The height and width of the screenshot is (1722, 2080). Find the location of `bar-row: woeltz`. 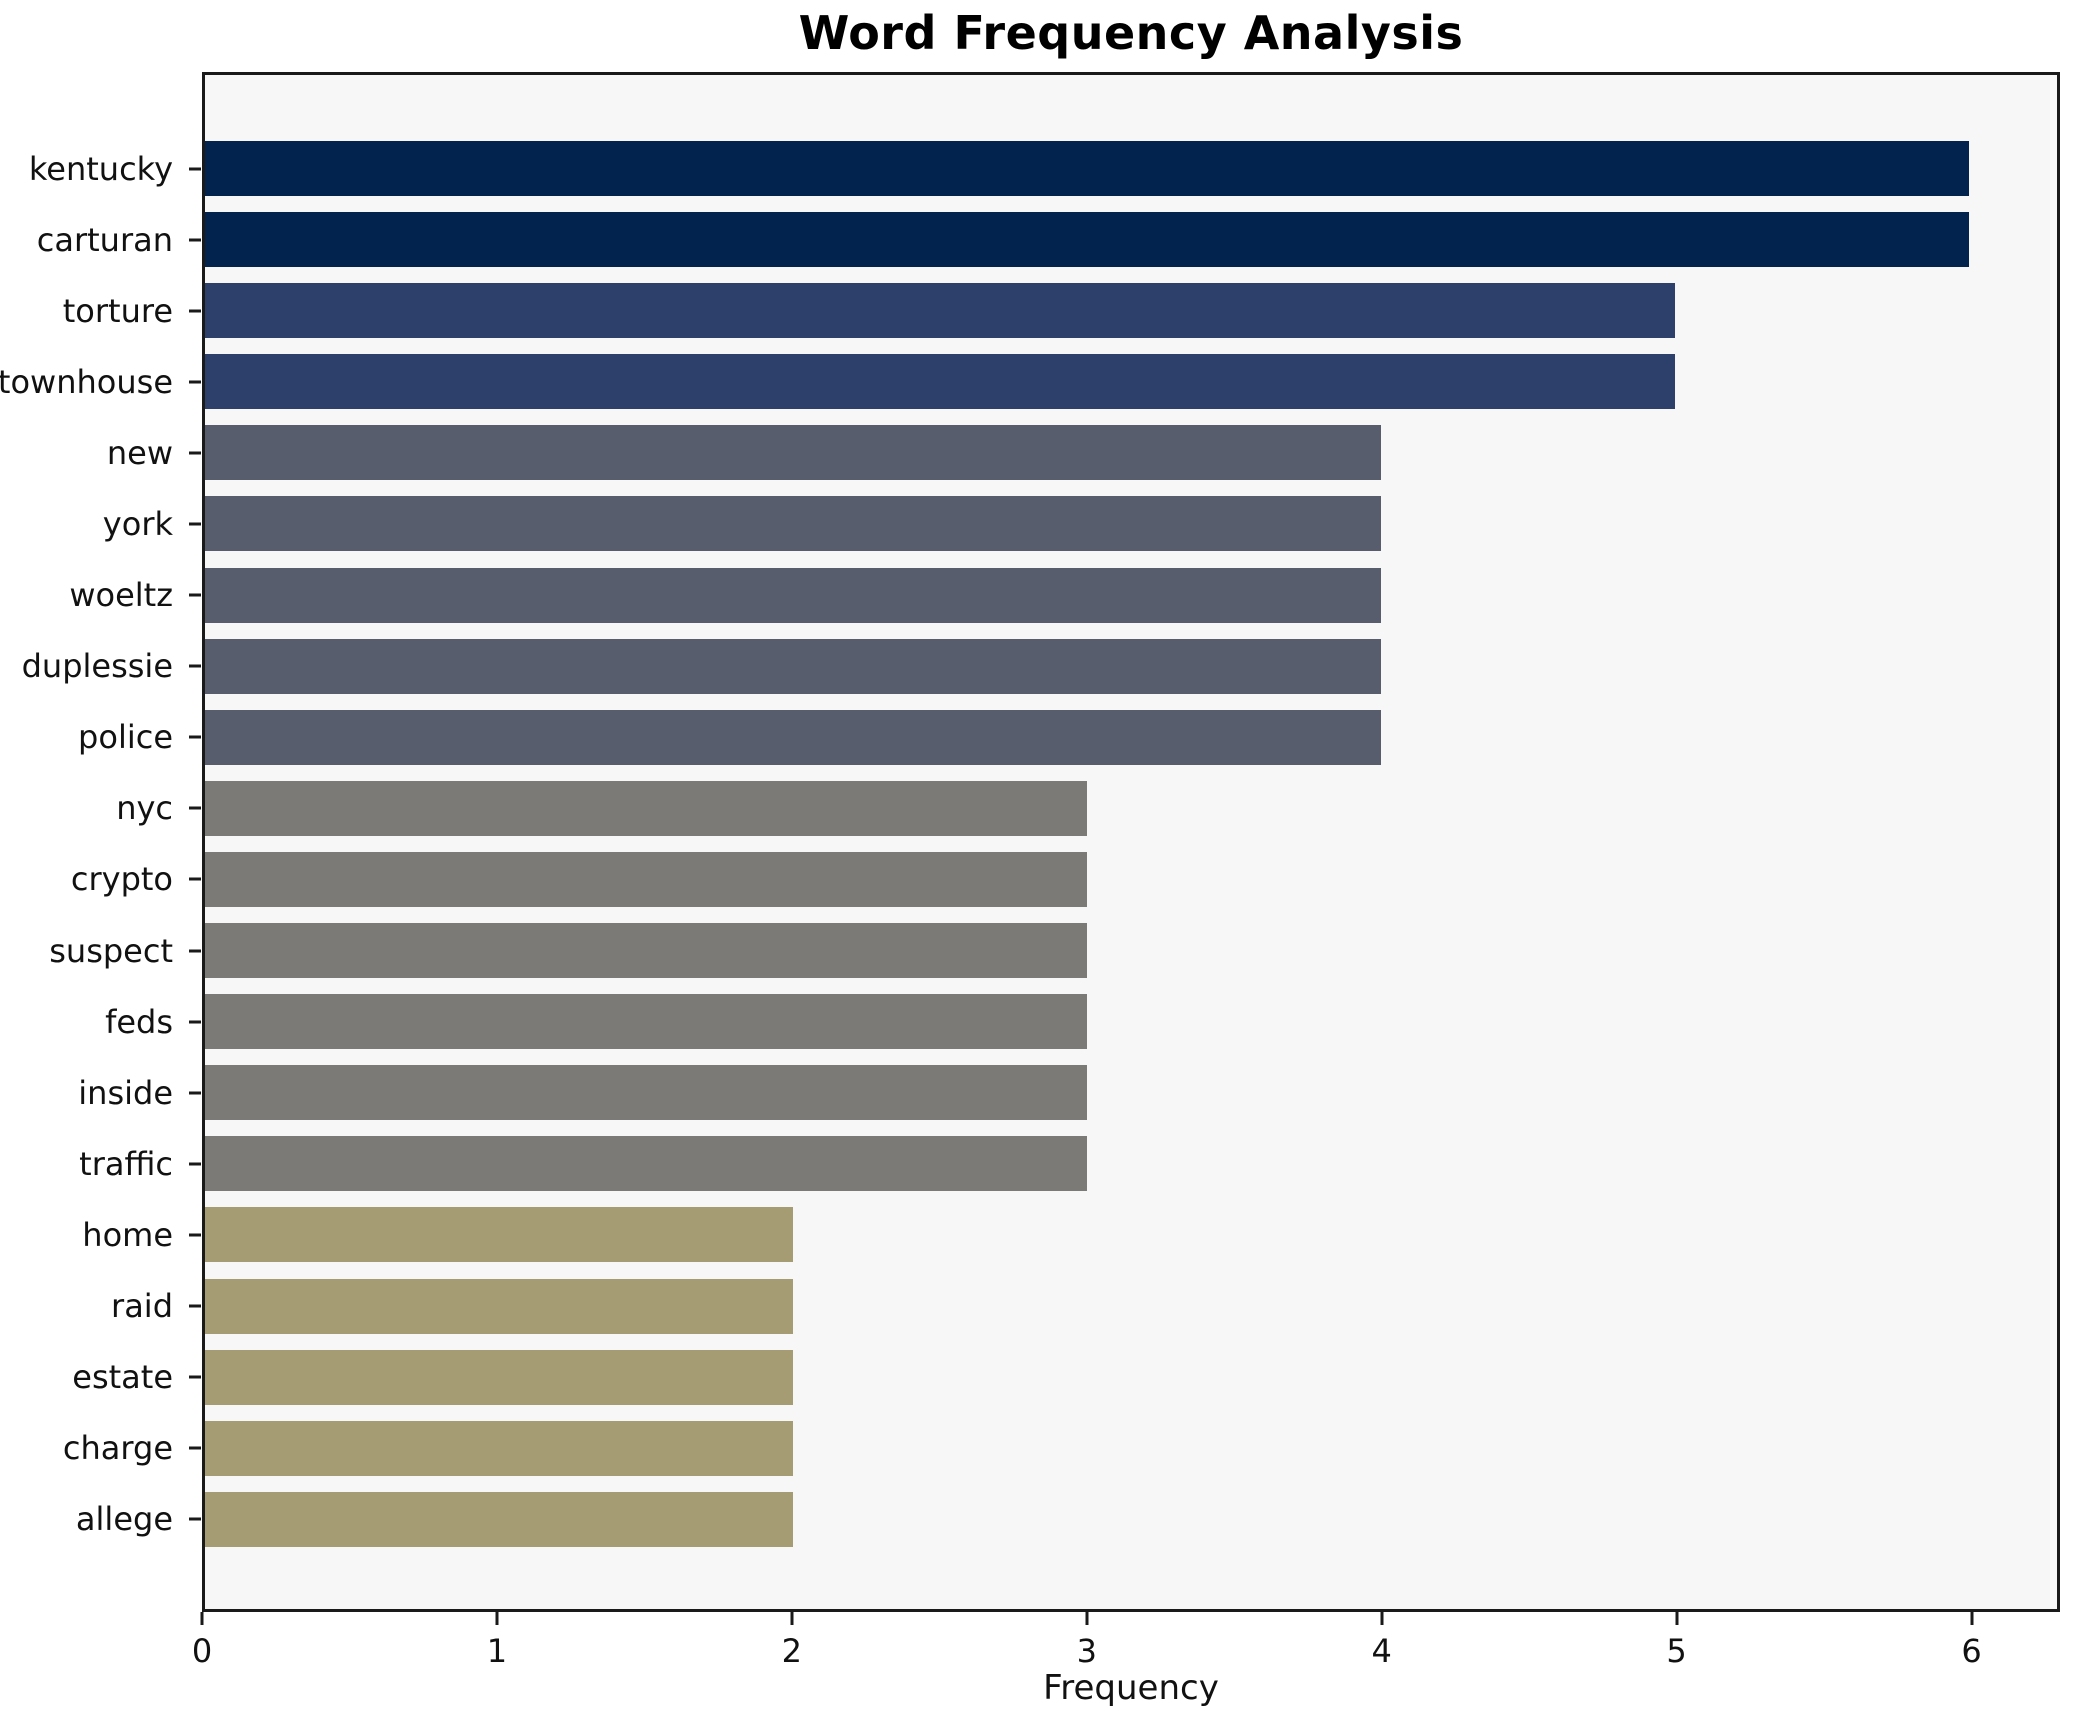

bar-row: woeltz is located at coordinates (1063, 595).